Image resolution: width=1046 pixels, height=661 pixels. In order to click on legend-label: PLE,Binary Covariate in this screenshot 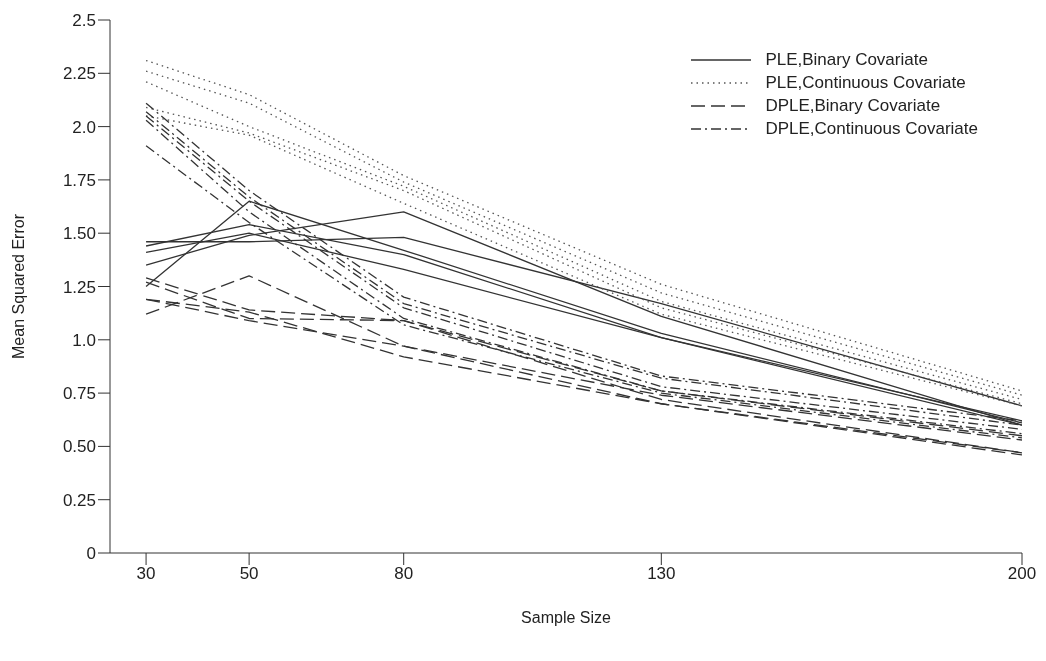, I will do `click(846, 59)`.